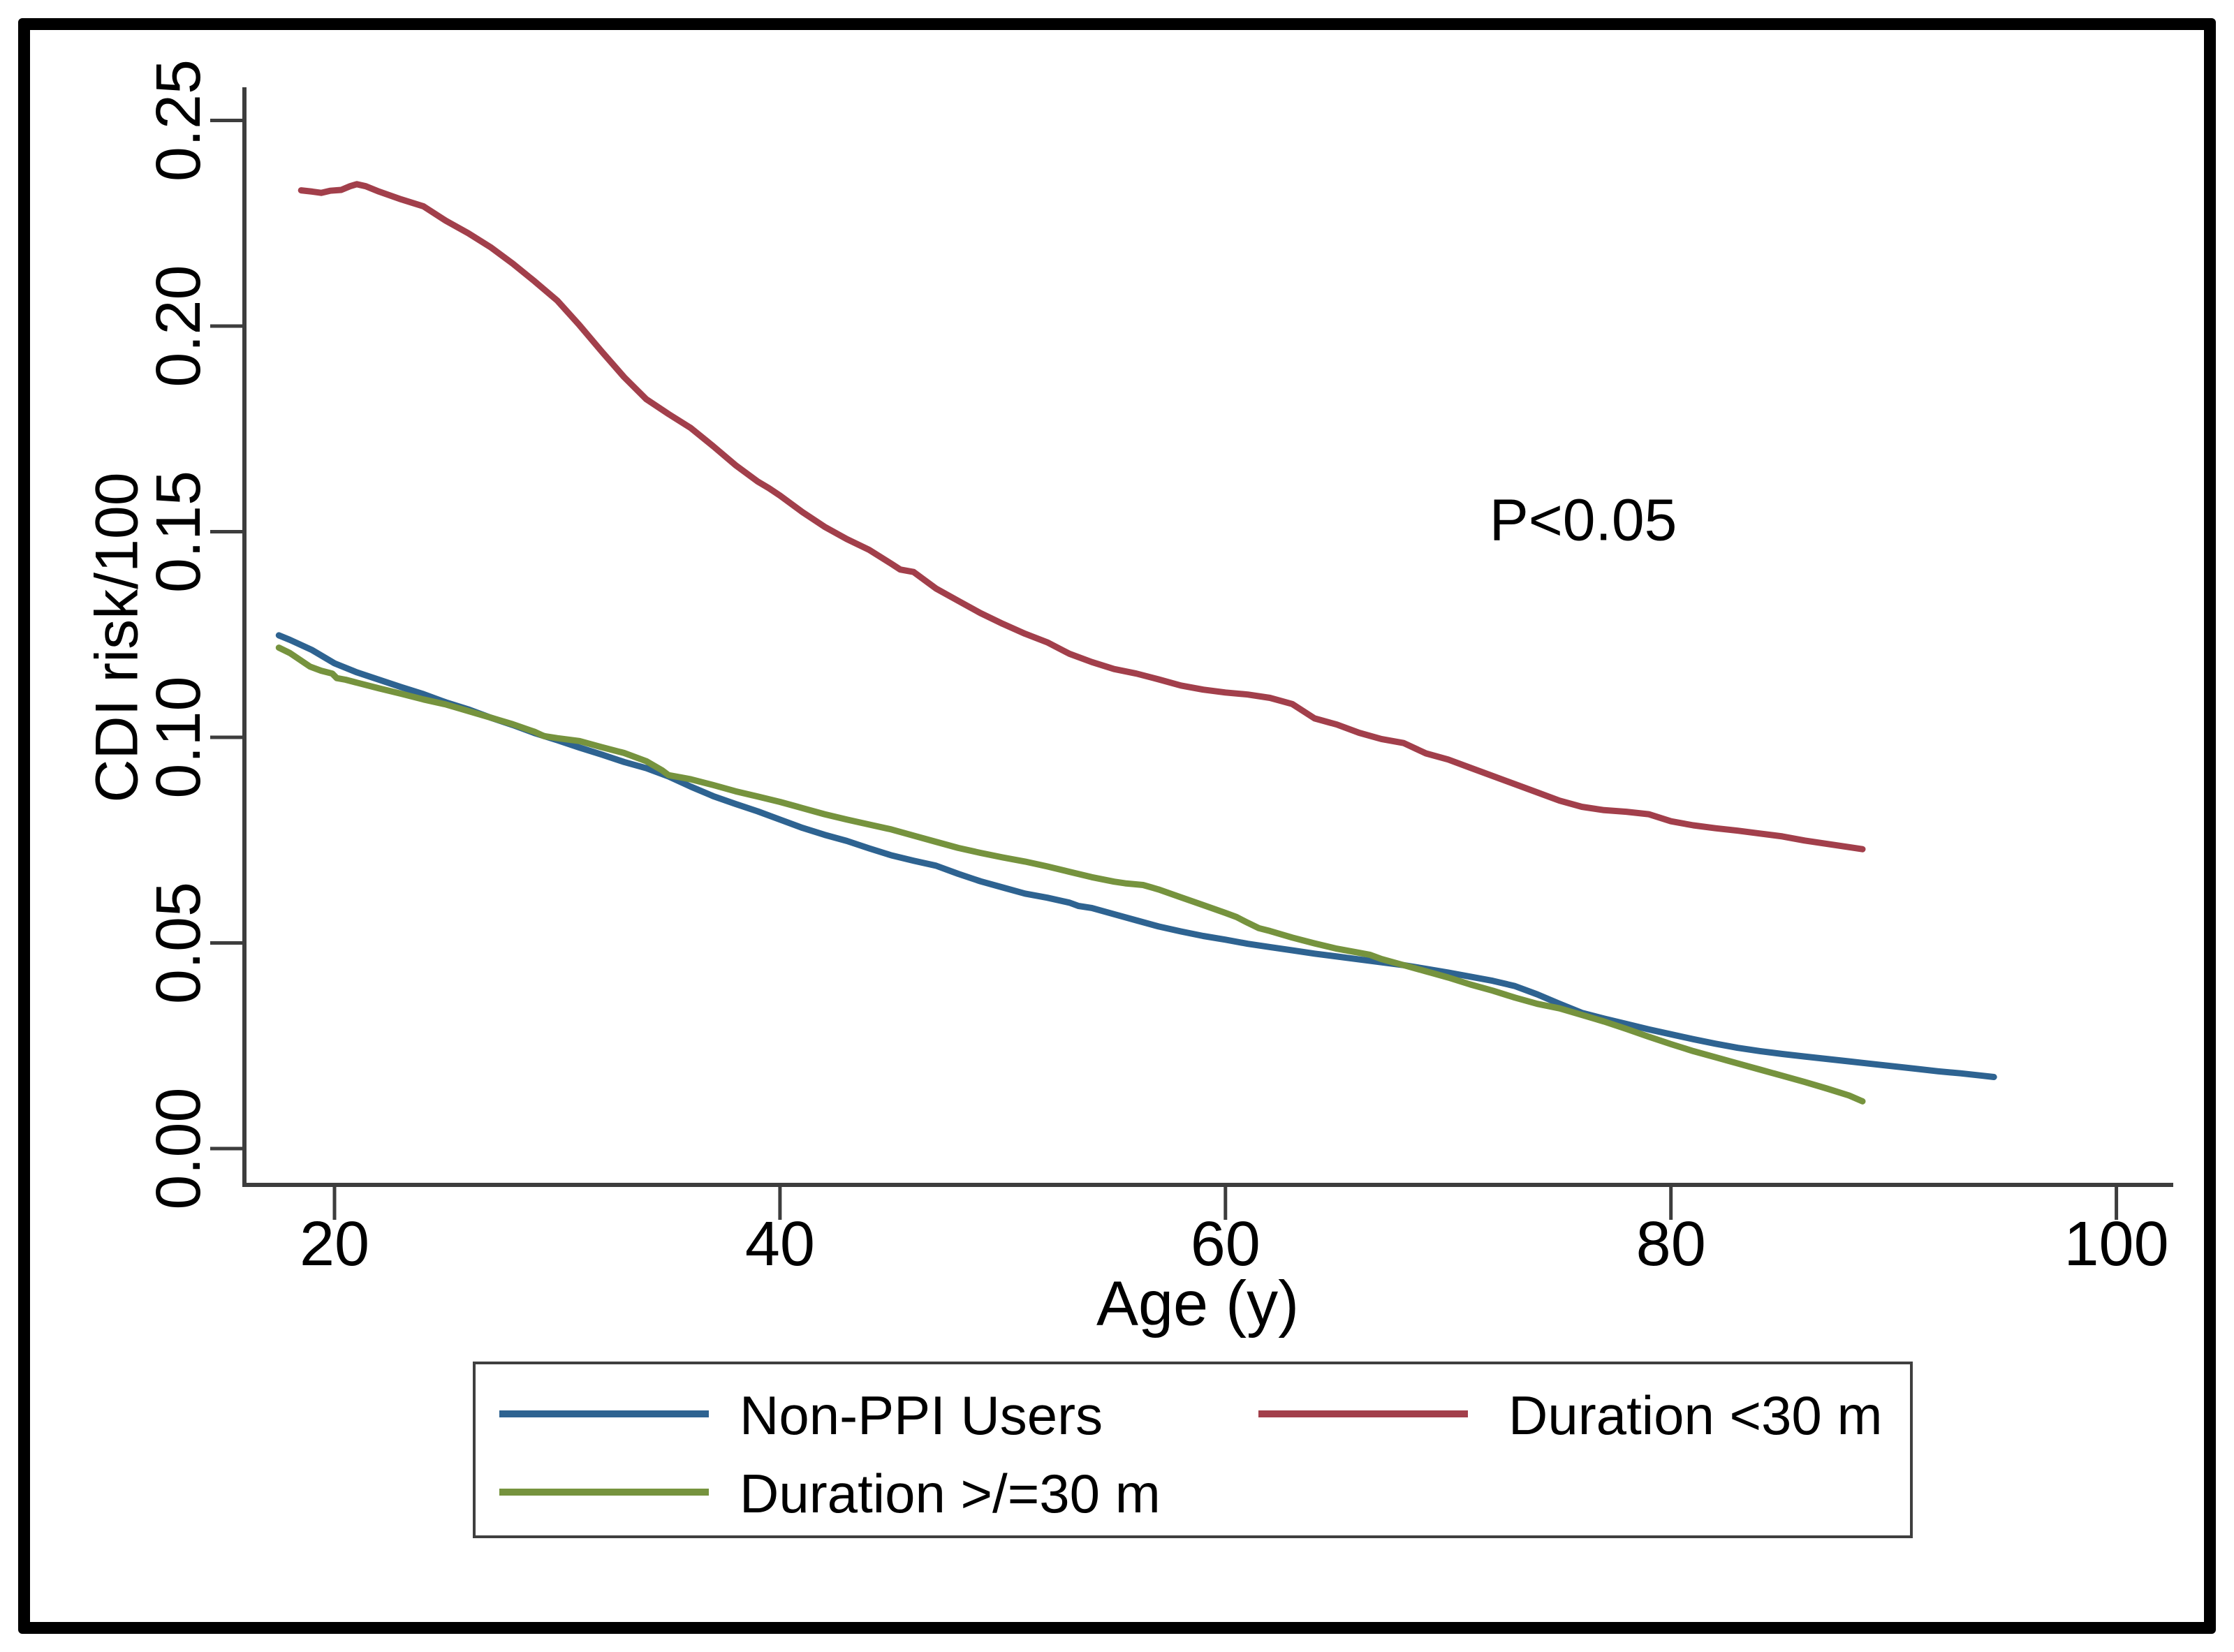  I want to click on y-tick-label: 0.00, so click(179, 1148).